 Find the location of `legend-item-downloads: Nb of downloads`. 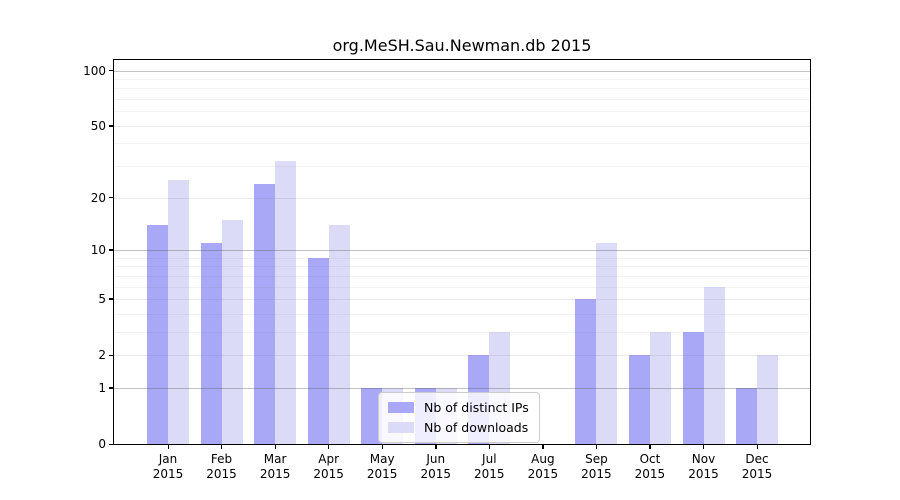

legend-item-downloads: Nb of downloads is located at coordinates (458, 427).